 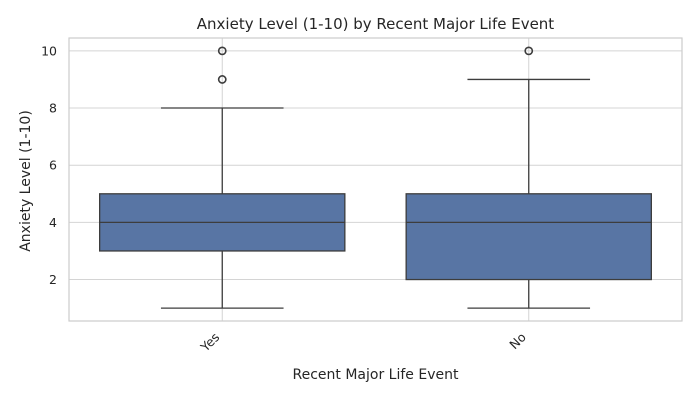 I want to click on y-tick-label: 8, so click(x=53, y=108).